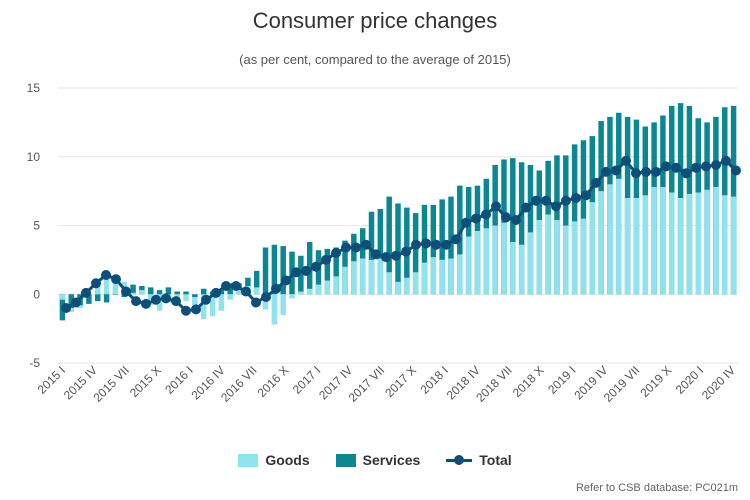 This screenshot has width=750, height=500. Describe the element at coordinates (345, 460) in the screenshot. I see `services-swatch` at that location.